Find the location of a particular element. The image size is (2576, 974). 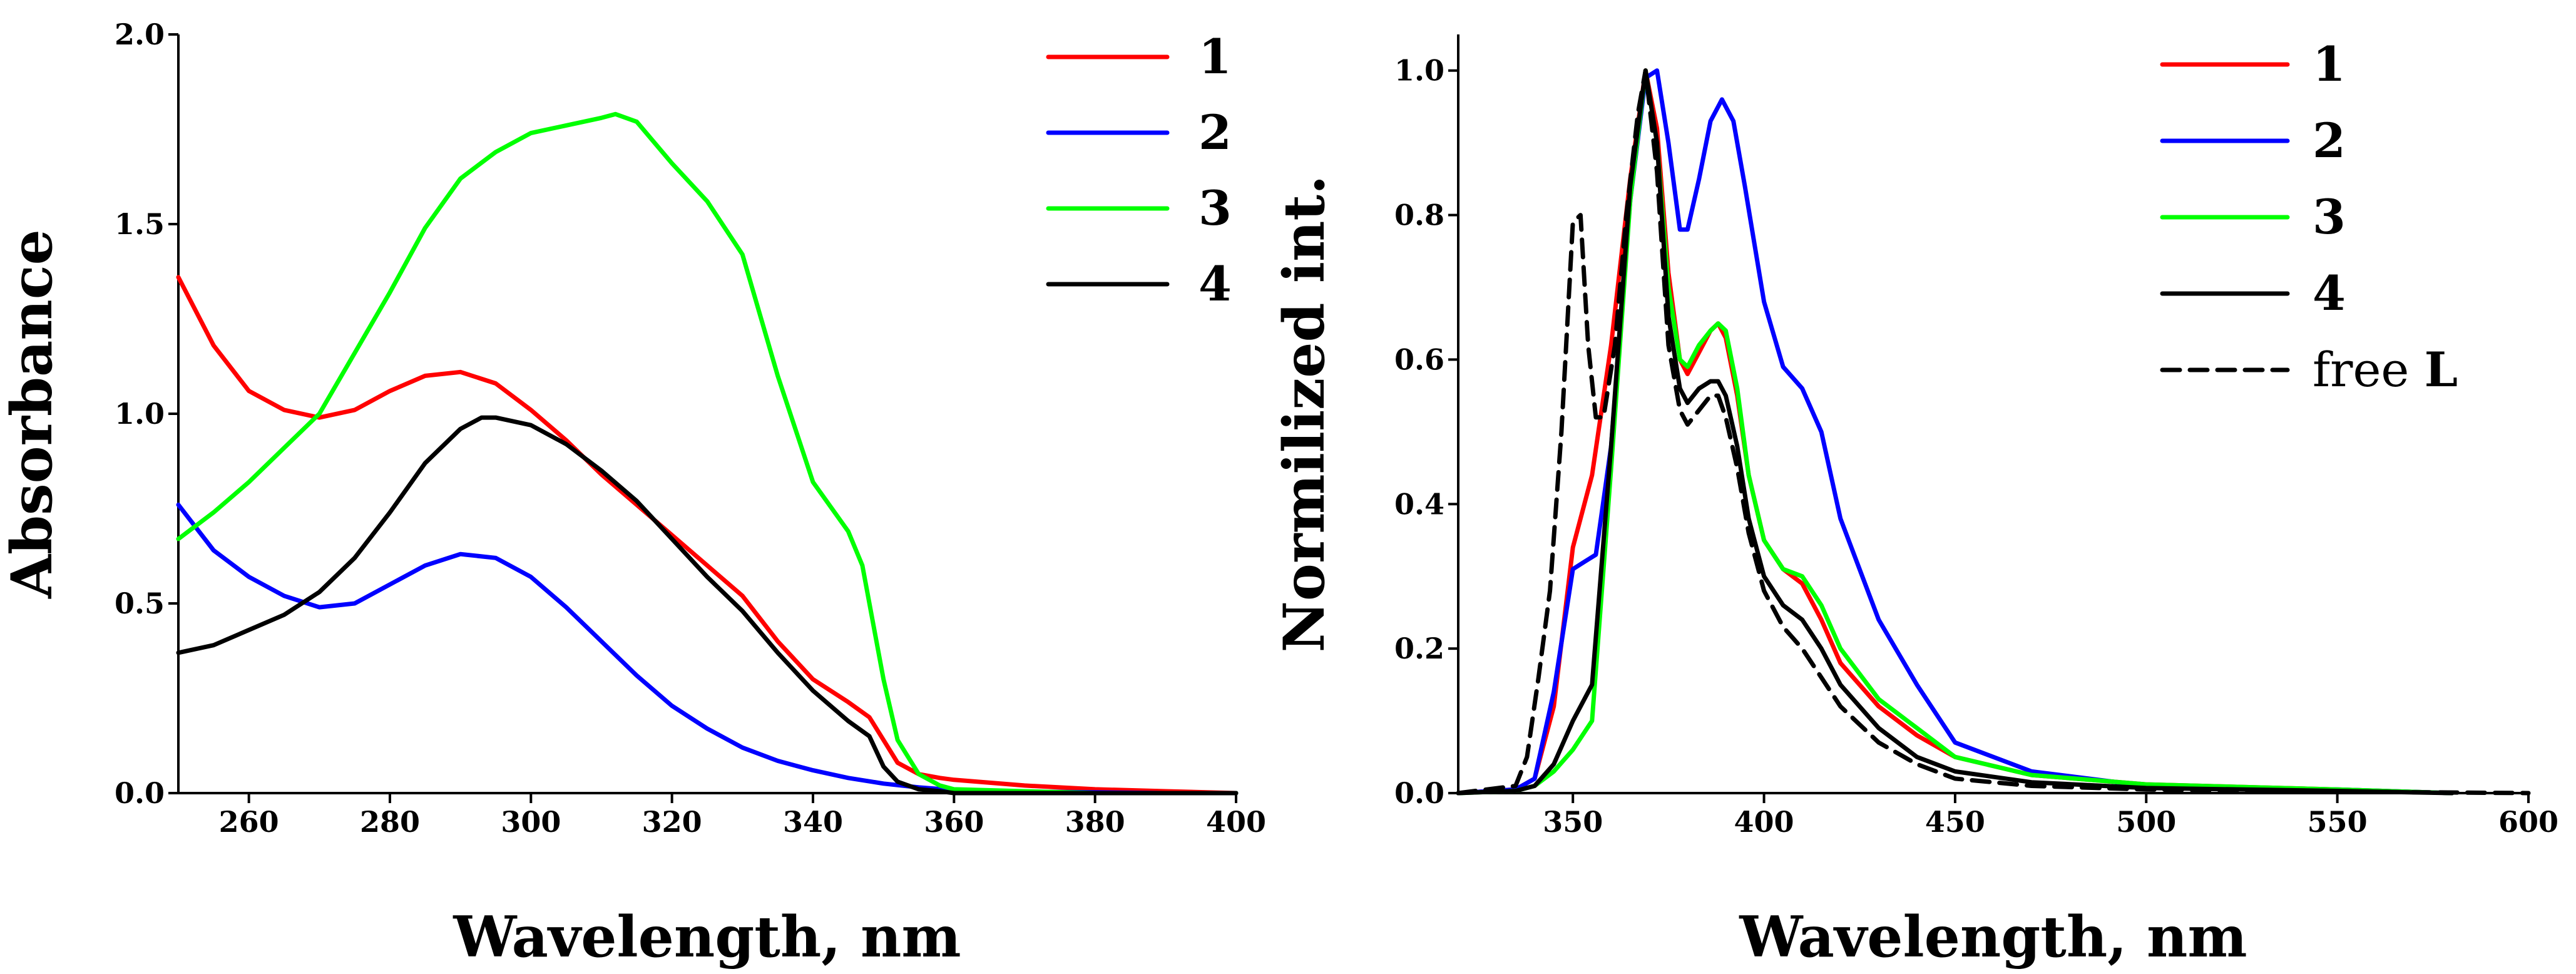

y-tick-label: 0.4 is located at coordinates (1419, 504).